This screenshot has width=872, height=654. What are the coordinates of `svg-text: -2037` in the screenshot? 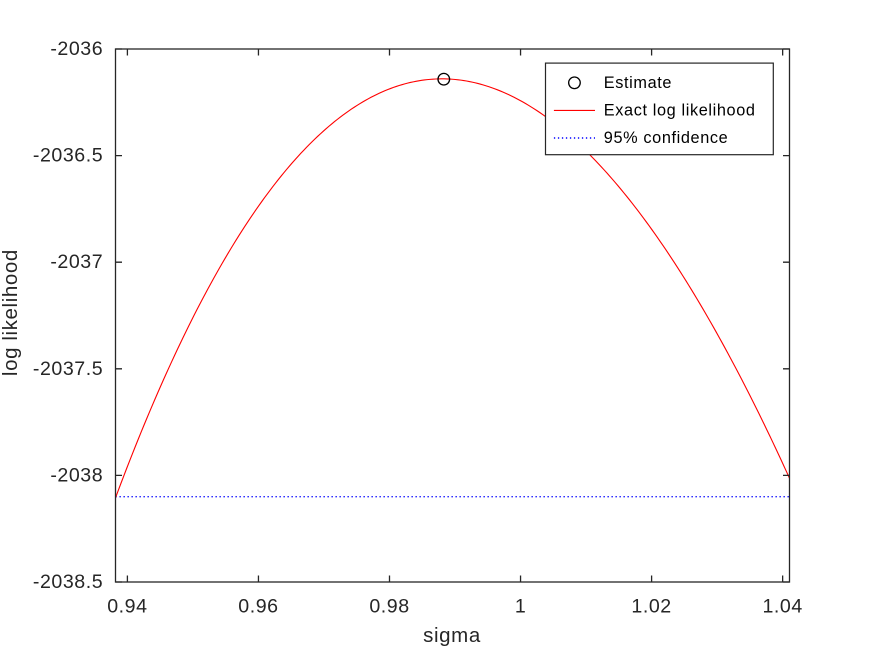 It's located at (76, 262).